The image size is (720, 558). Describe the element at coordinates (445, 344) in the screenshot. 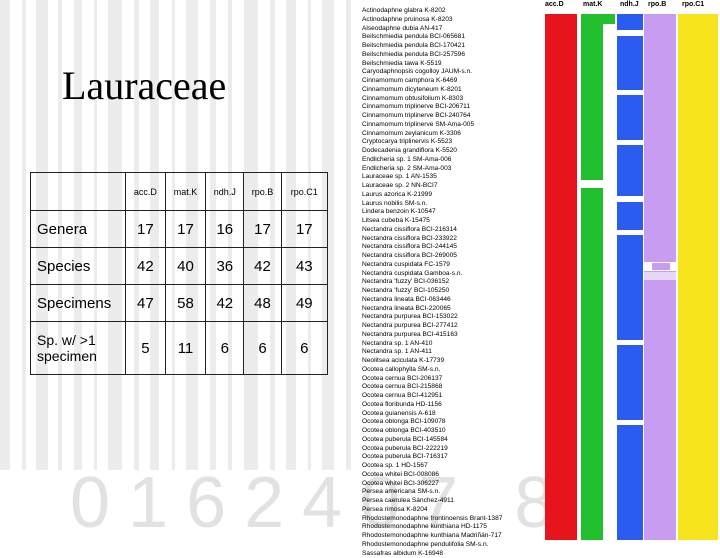

I see `specimen-list-item: Nectandra sp. 1 AN-410` at that location.